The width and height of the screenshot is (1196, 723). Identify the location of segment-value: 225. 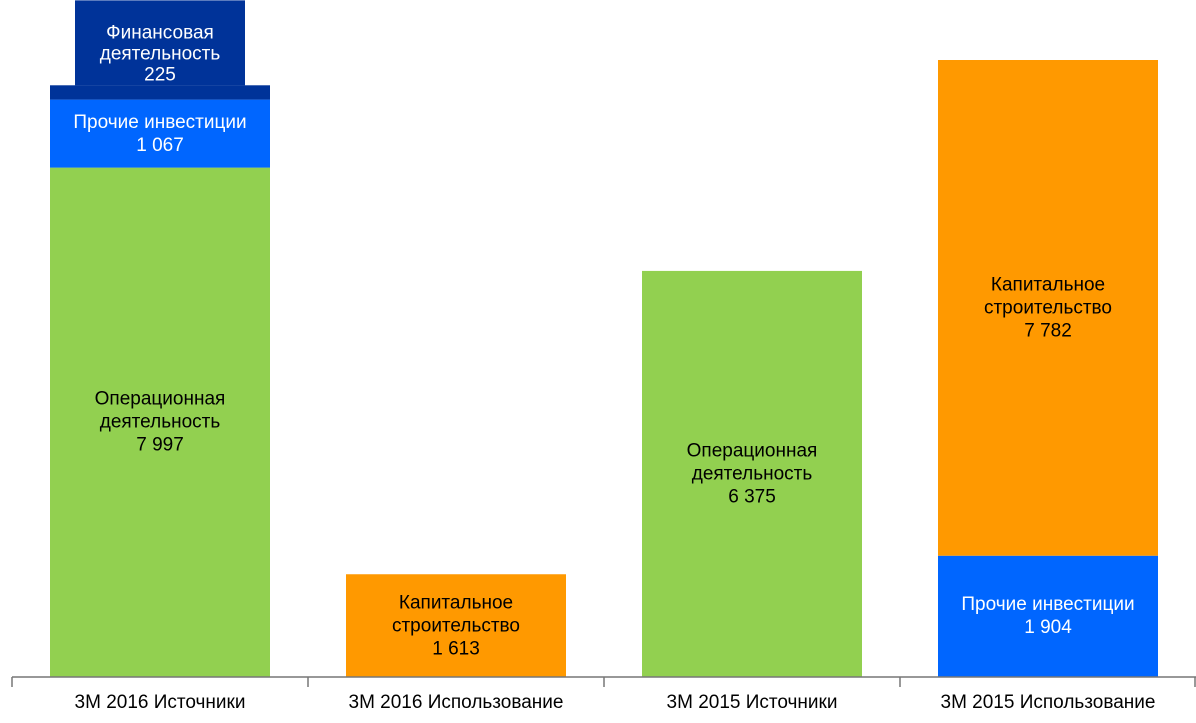
(160, 75).